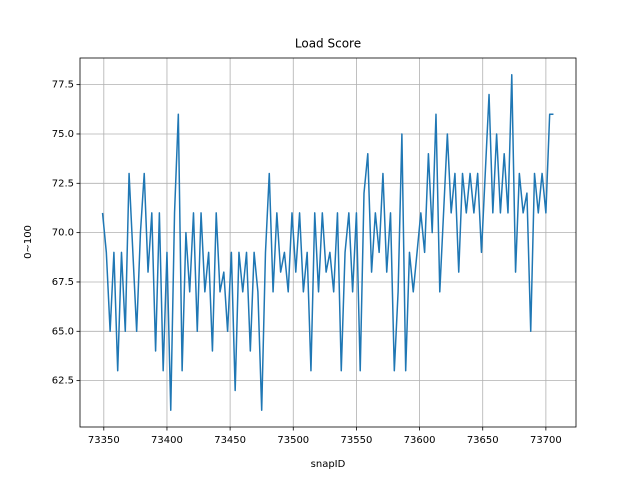  What do you see at coordinates (63, 381) in the screenshot?
I see `y-tick-label: 62.5` at bounding box center [63, 381].